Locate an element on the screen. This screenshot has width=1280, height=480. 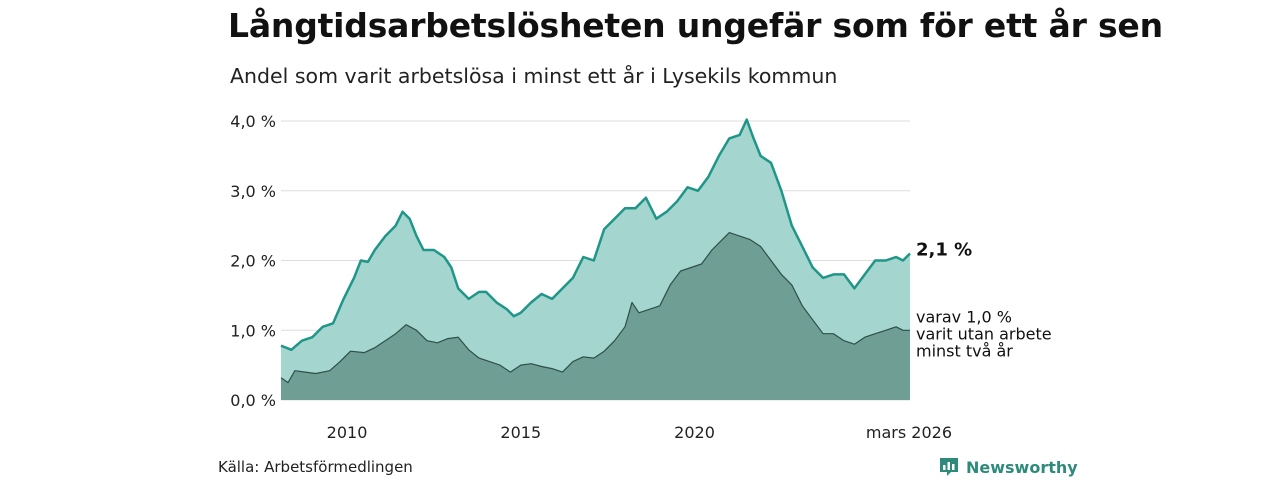
x-tick-label: 2020 is located at coordinates (694, 432).